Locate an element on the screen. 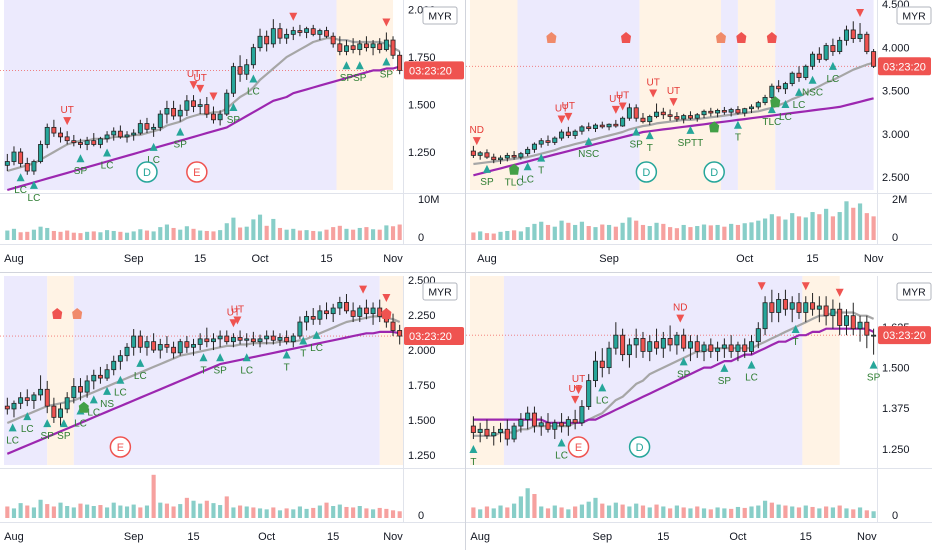  signal-label: T is located at coordinates (303, 353).